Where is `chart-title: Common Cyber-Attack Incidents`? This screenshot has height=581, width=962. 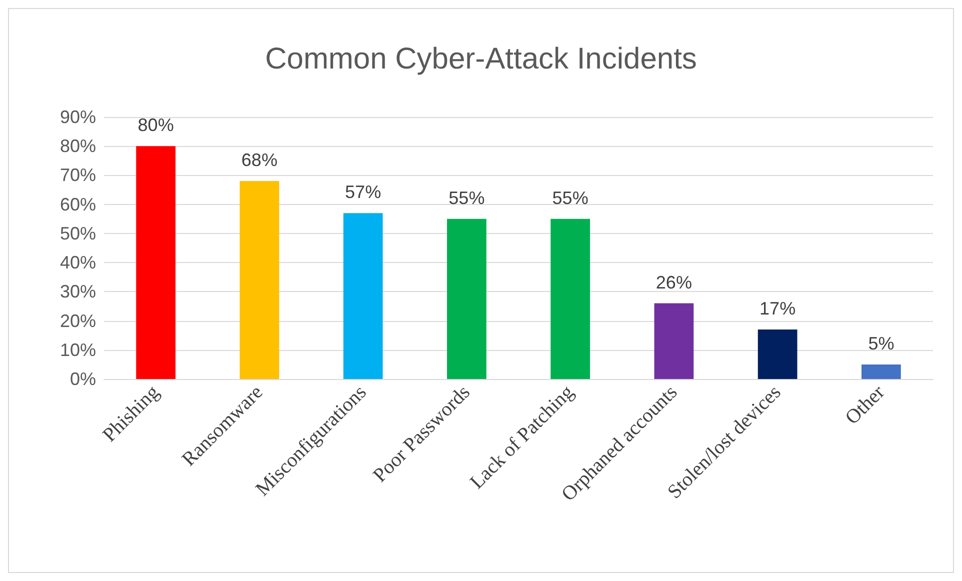
chart-title: Common Cyber-Attack Incidents is located at coordinates (481, 59).